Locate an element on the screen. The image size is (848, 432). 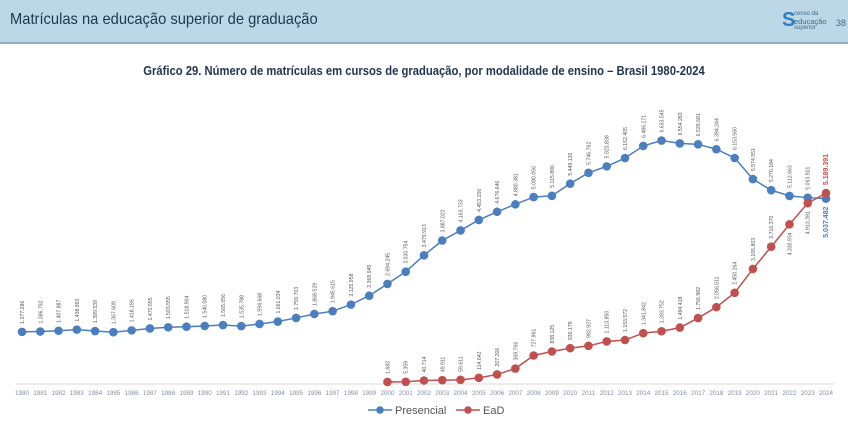
x-tick-label: 2006 is located at coordinates (497, 393).